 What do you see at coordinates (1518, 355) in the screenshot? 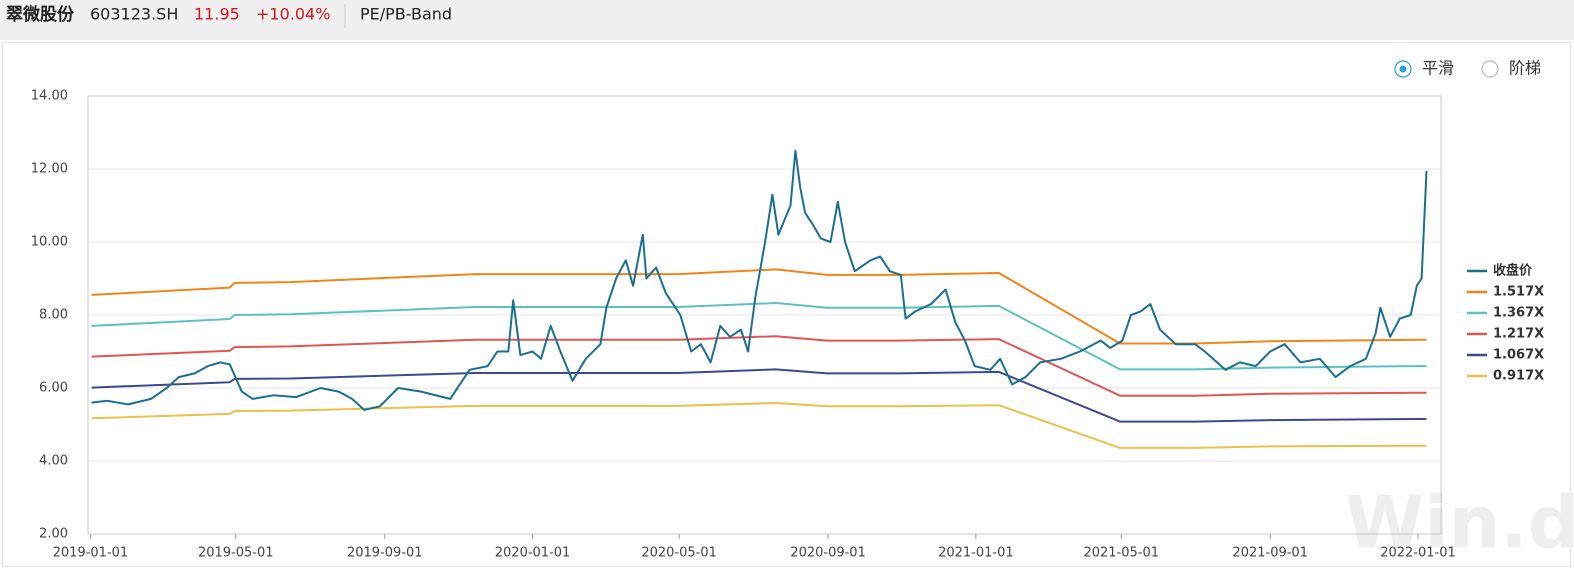
I see `legend-label: 1.067X` at bounding box center [1518, 355].